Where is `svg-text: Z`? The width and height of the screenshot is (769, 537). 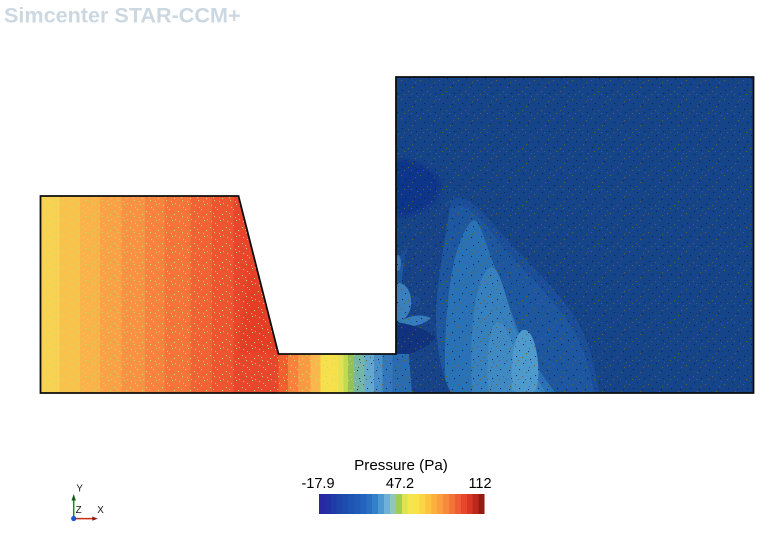 svg-text: Z is located at coordinates (79, 510).